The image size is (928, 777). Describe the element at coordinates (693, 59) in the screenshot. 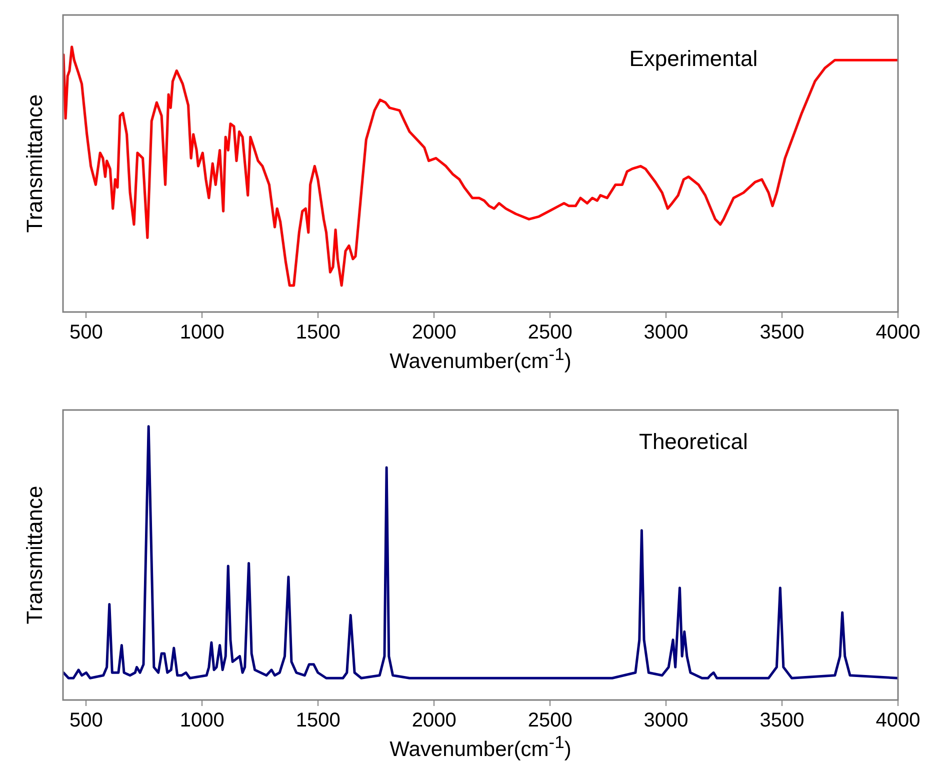

I see `annotation: Experimental` at that location.